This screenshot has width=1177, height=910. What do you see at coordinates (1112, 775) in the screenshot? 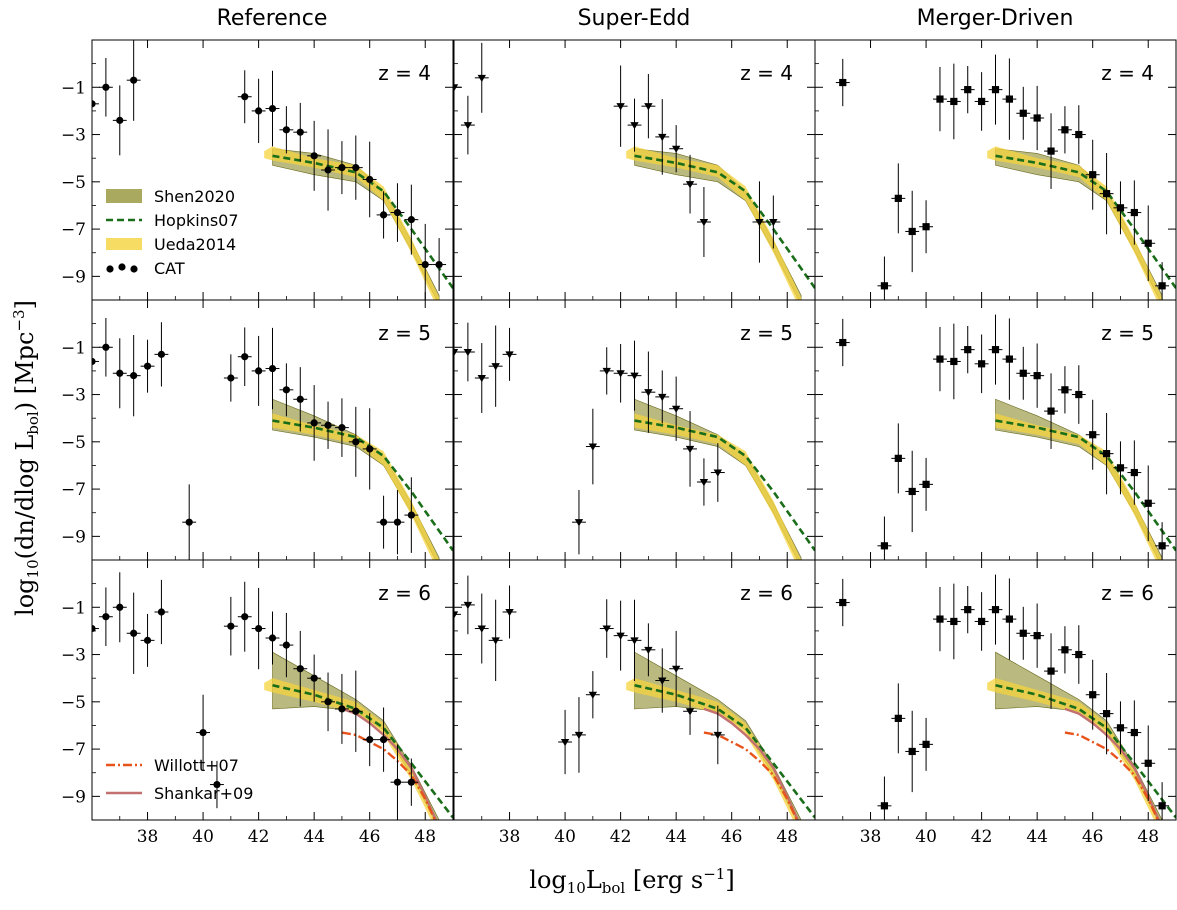
I see `willott07-line` at bounding box center [1112, 775].